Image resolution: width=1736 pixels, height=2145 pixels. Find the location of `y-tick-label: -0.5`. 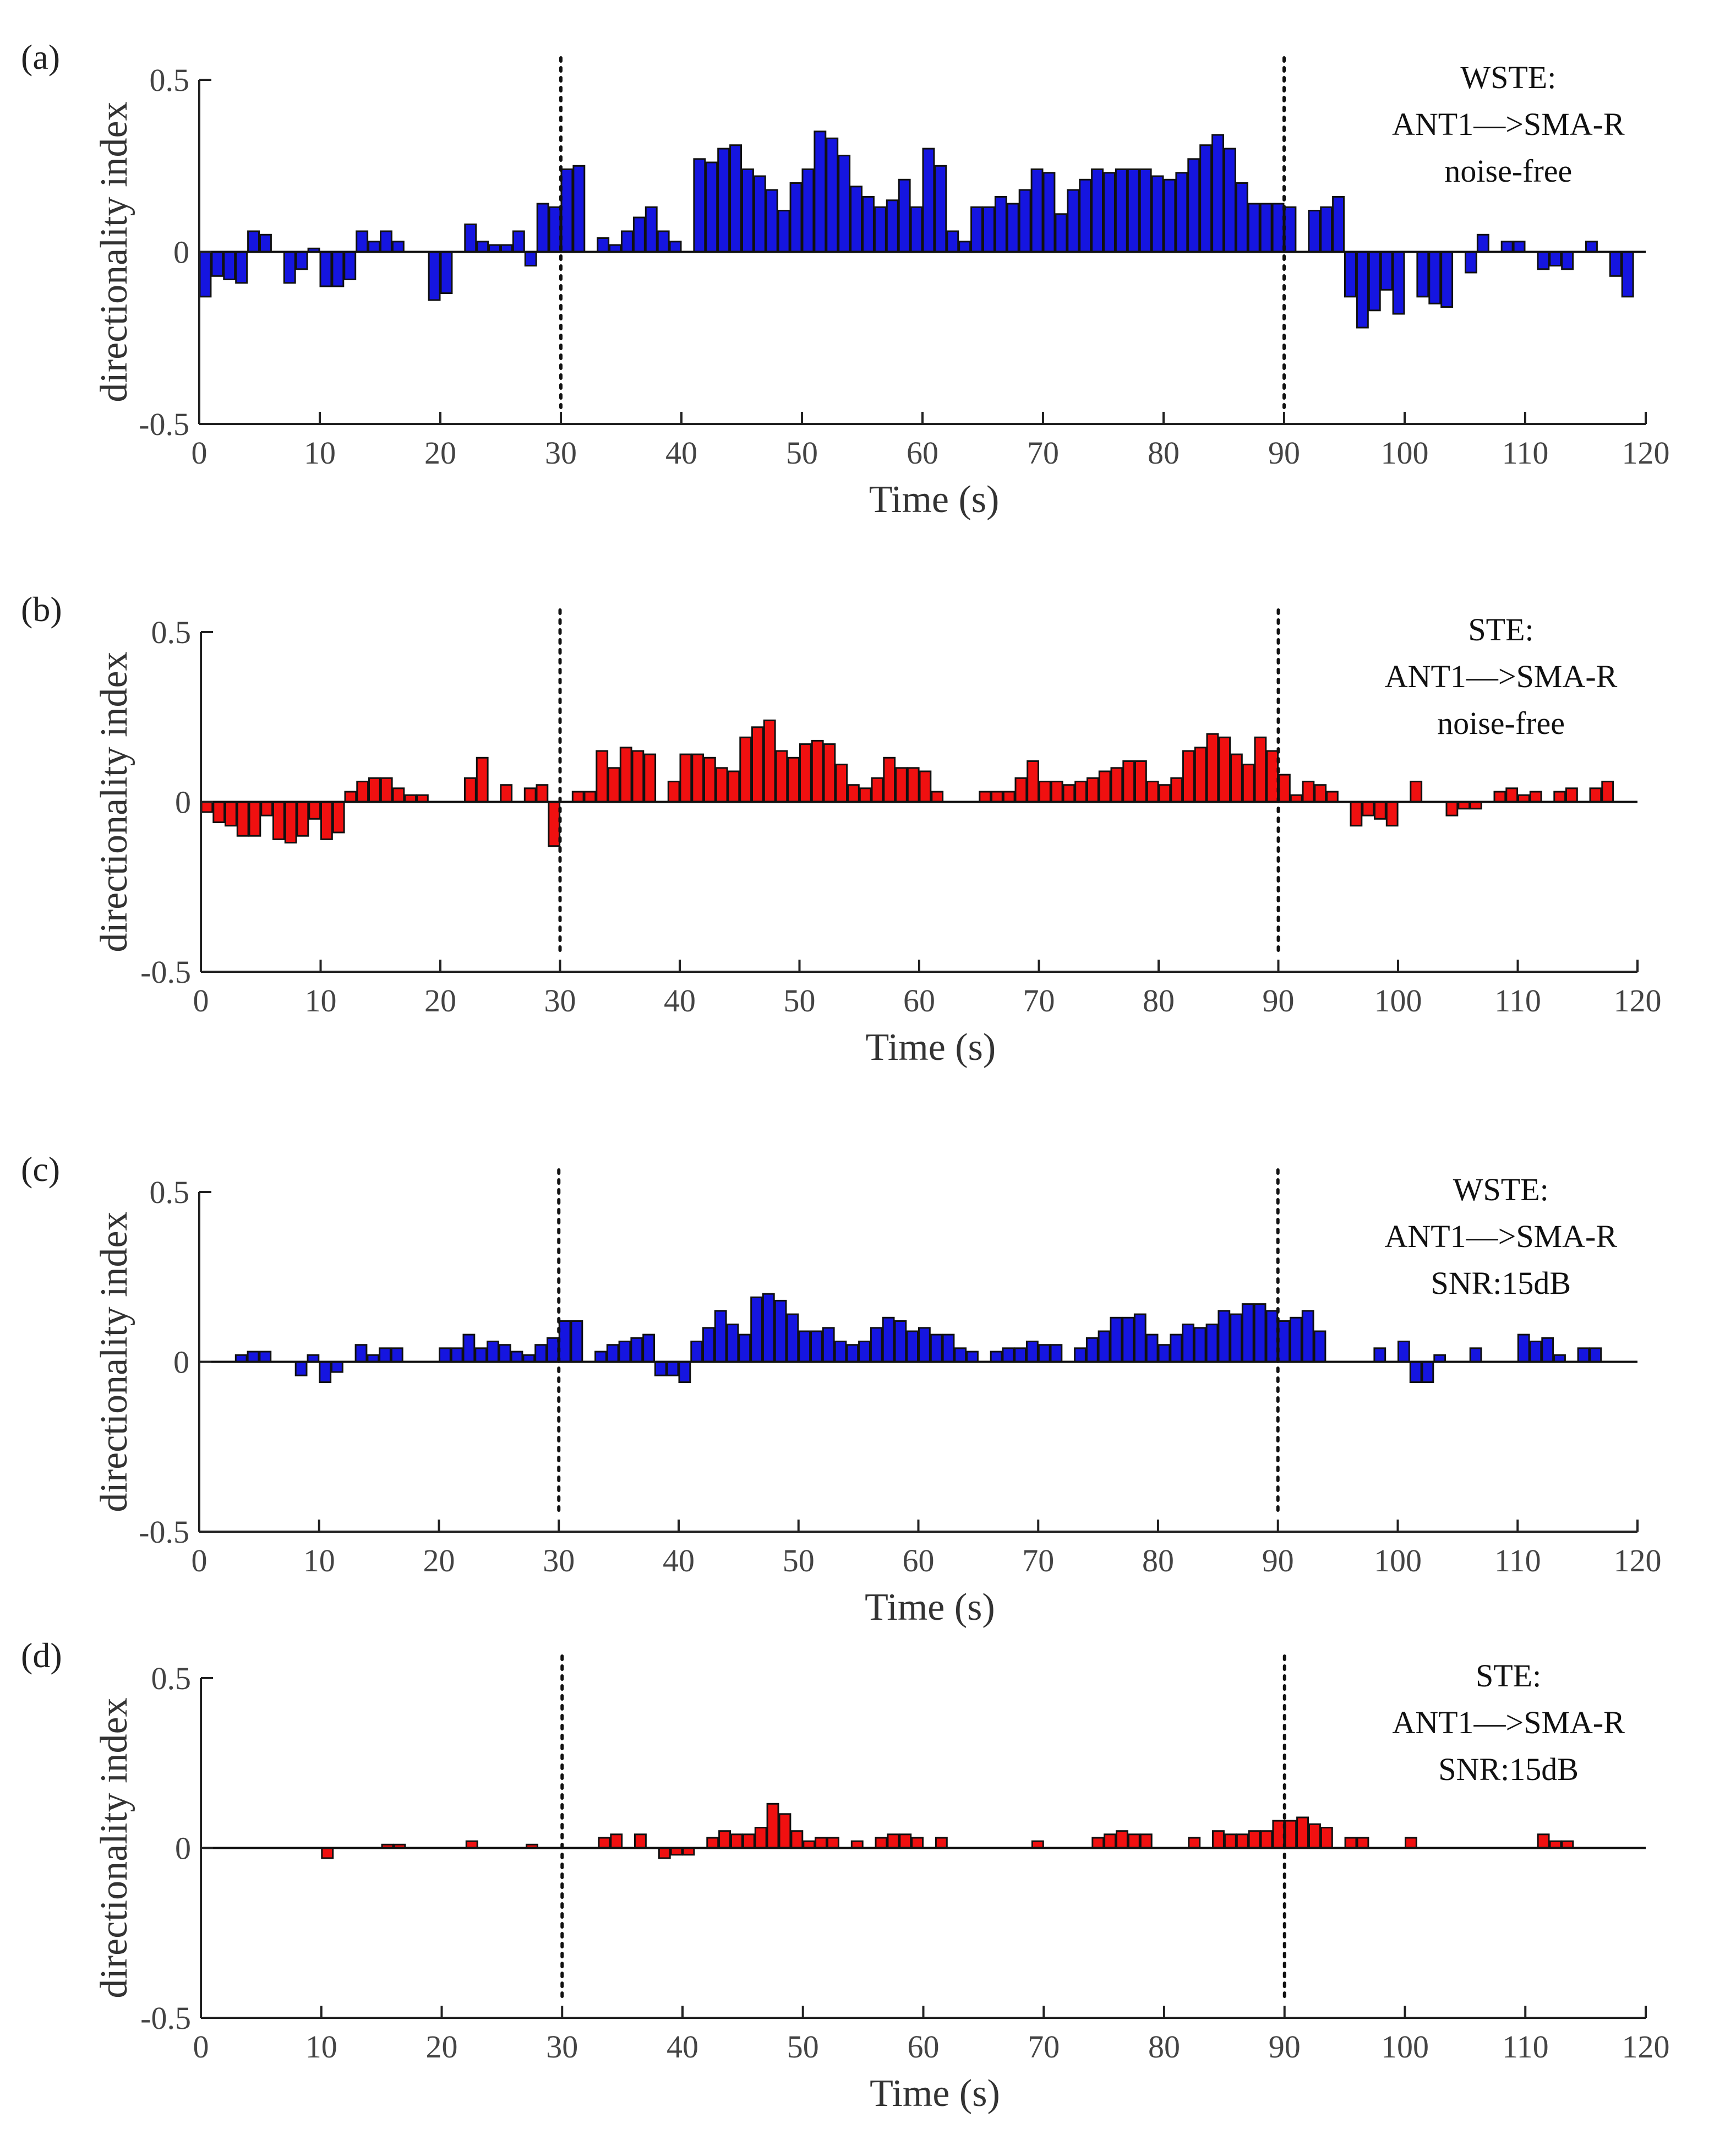

y-tick-label: -0.5 is located at coordinates (166, 972).